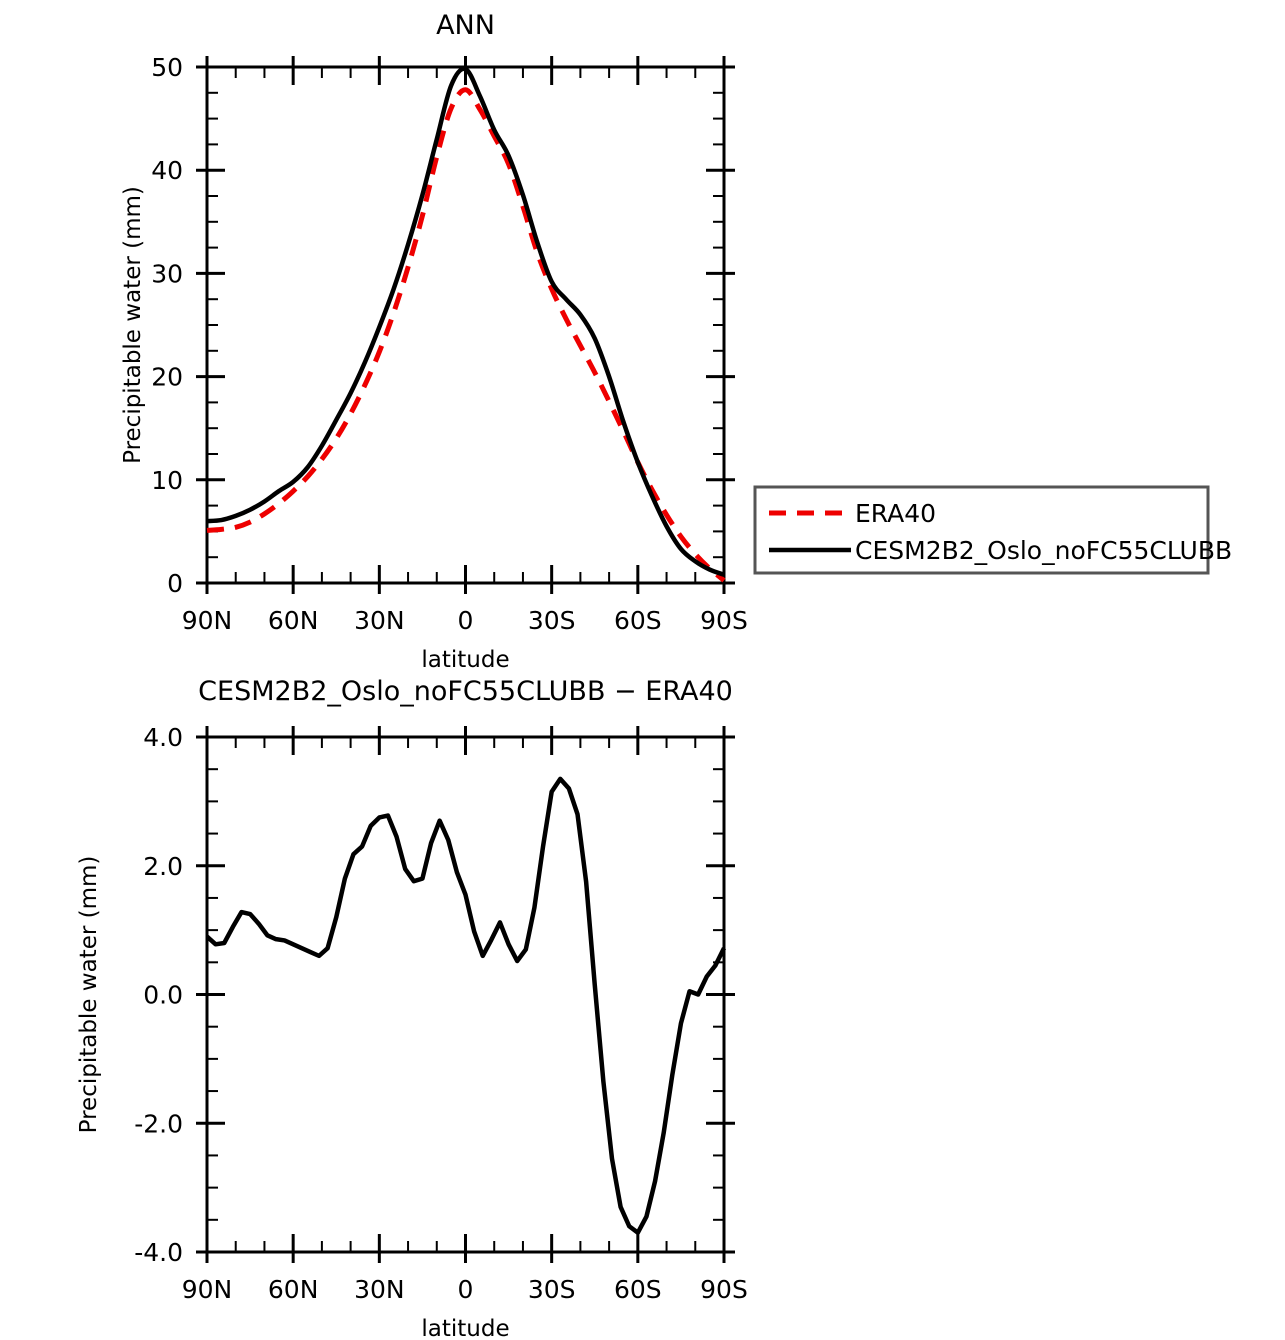 This screenshot has height=1340, width=1285. Describe the element at coordinates (981, 530) in the screenshot. I see `legend-box` at that location.